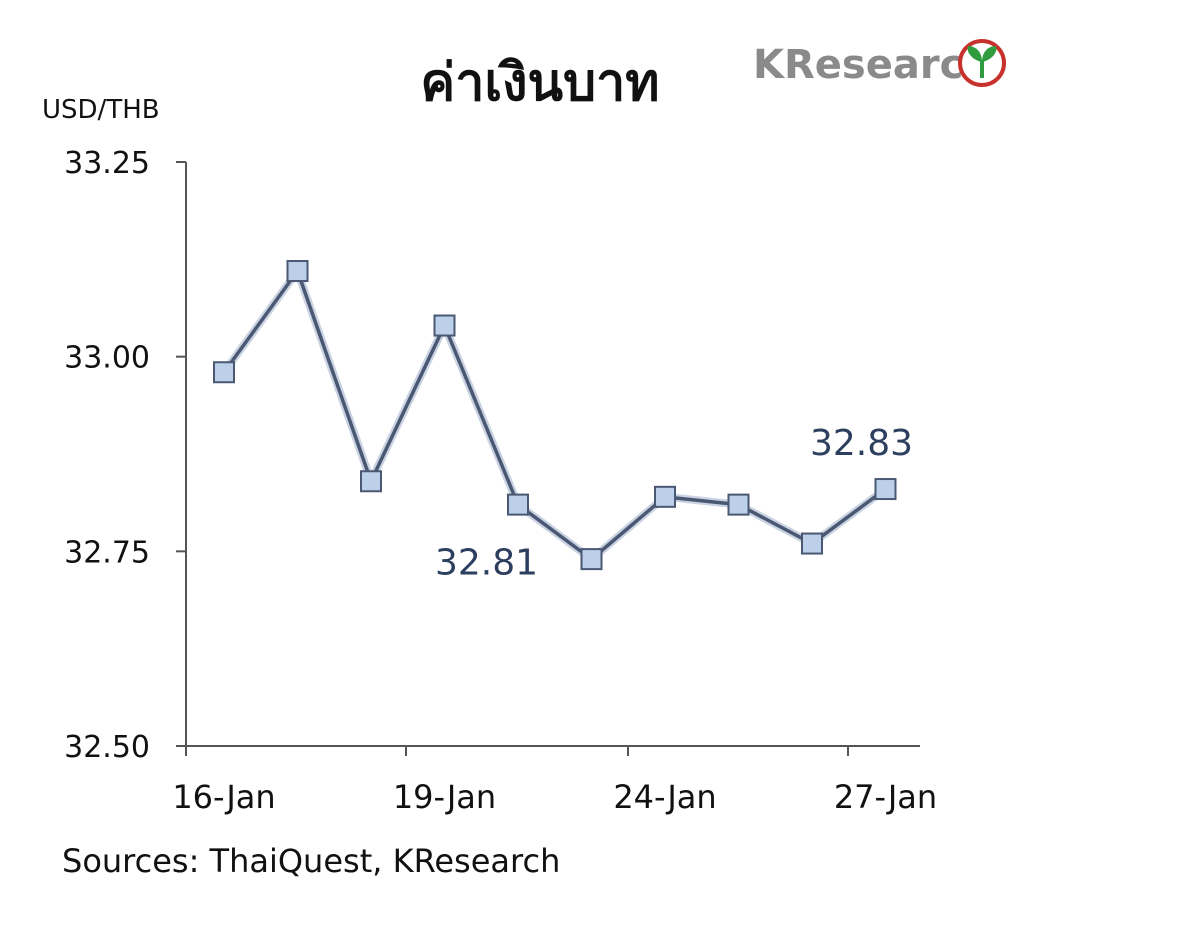  What do you see at coordinates (872, 65) in the screenshot?
I see `logo-text: KResearch` at bounding box center [872, 65].